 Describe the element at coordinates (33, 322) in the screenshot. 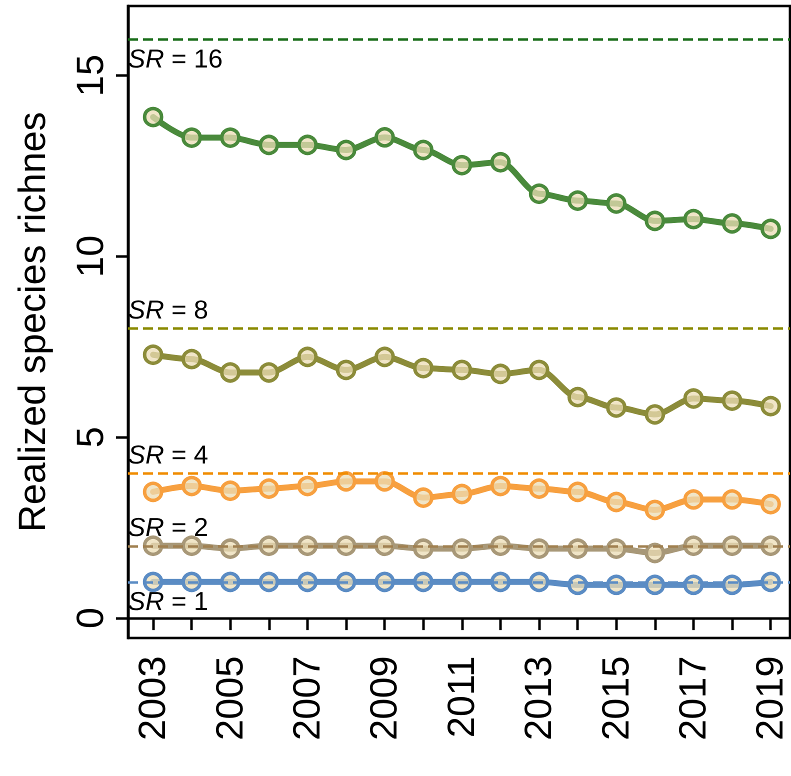

I see `y-axis-title: Realized species richnes` at that location.